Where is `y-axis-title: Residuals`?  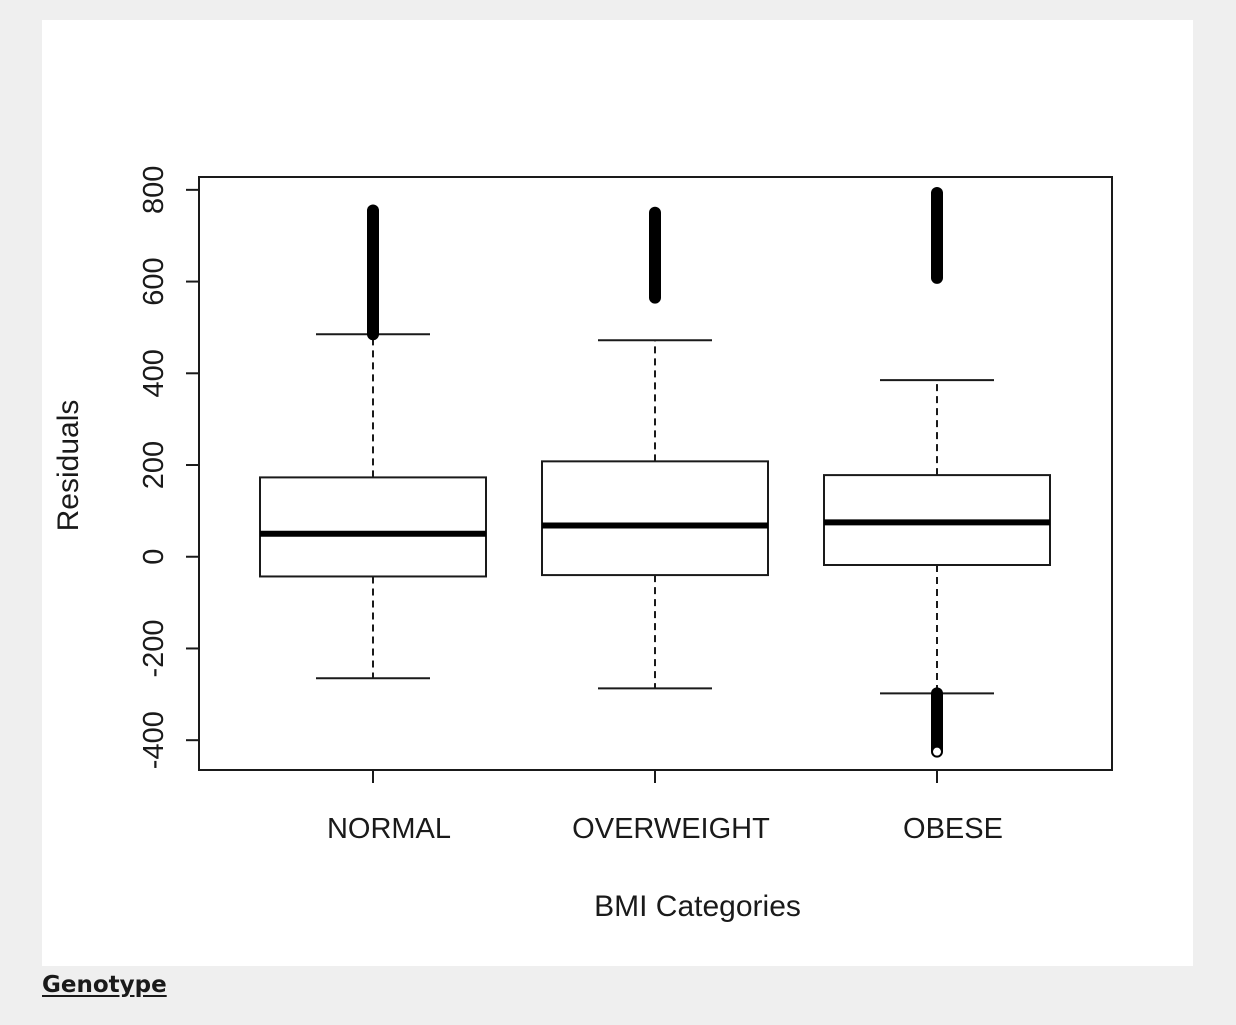 y-axis-title: Residuals is located at coordinates (68, 466).